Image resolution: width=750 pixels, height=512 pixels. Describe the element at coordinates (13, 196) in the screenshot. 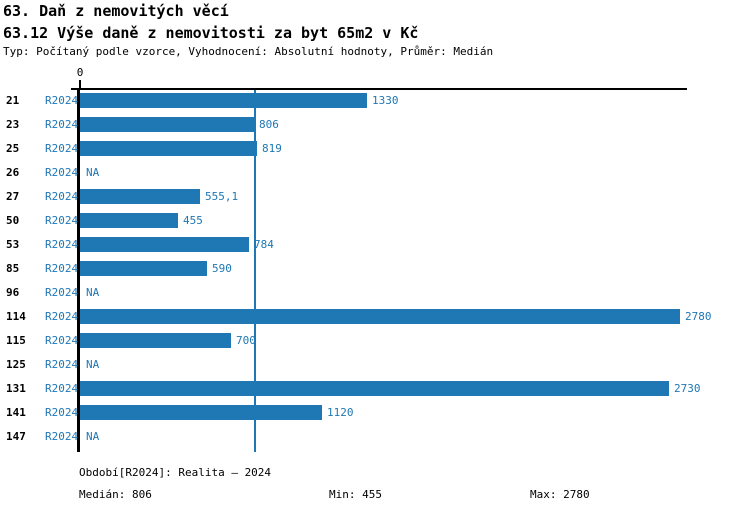

I see `row-category-label: 27` at that location.